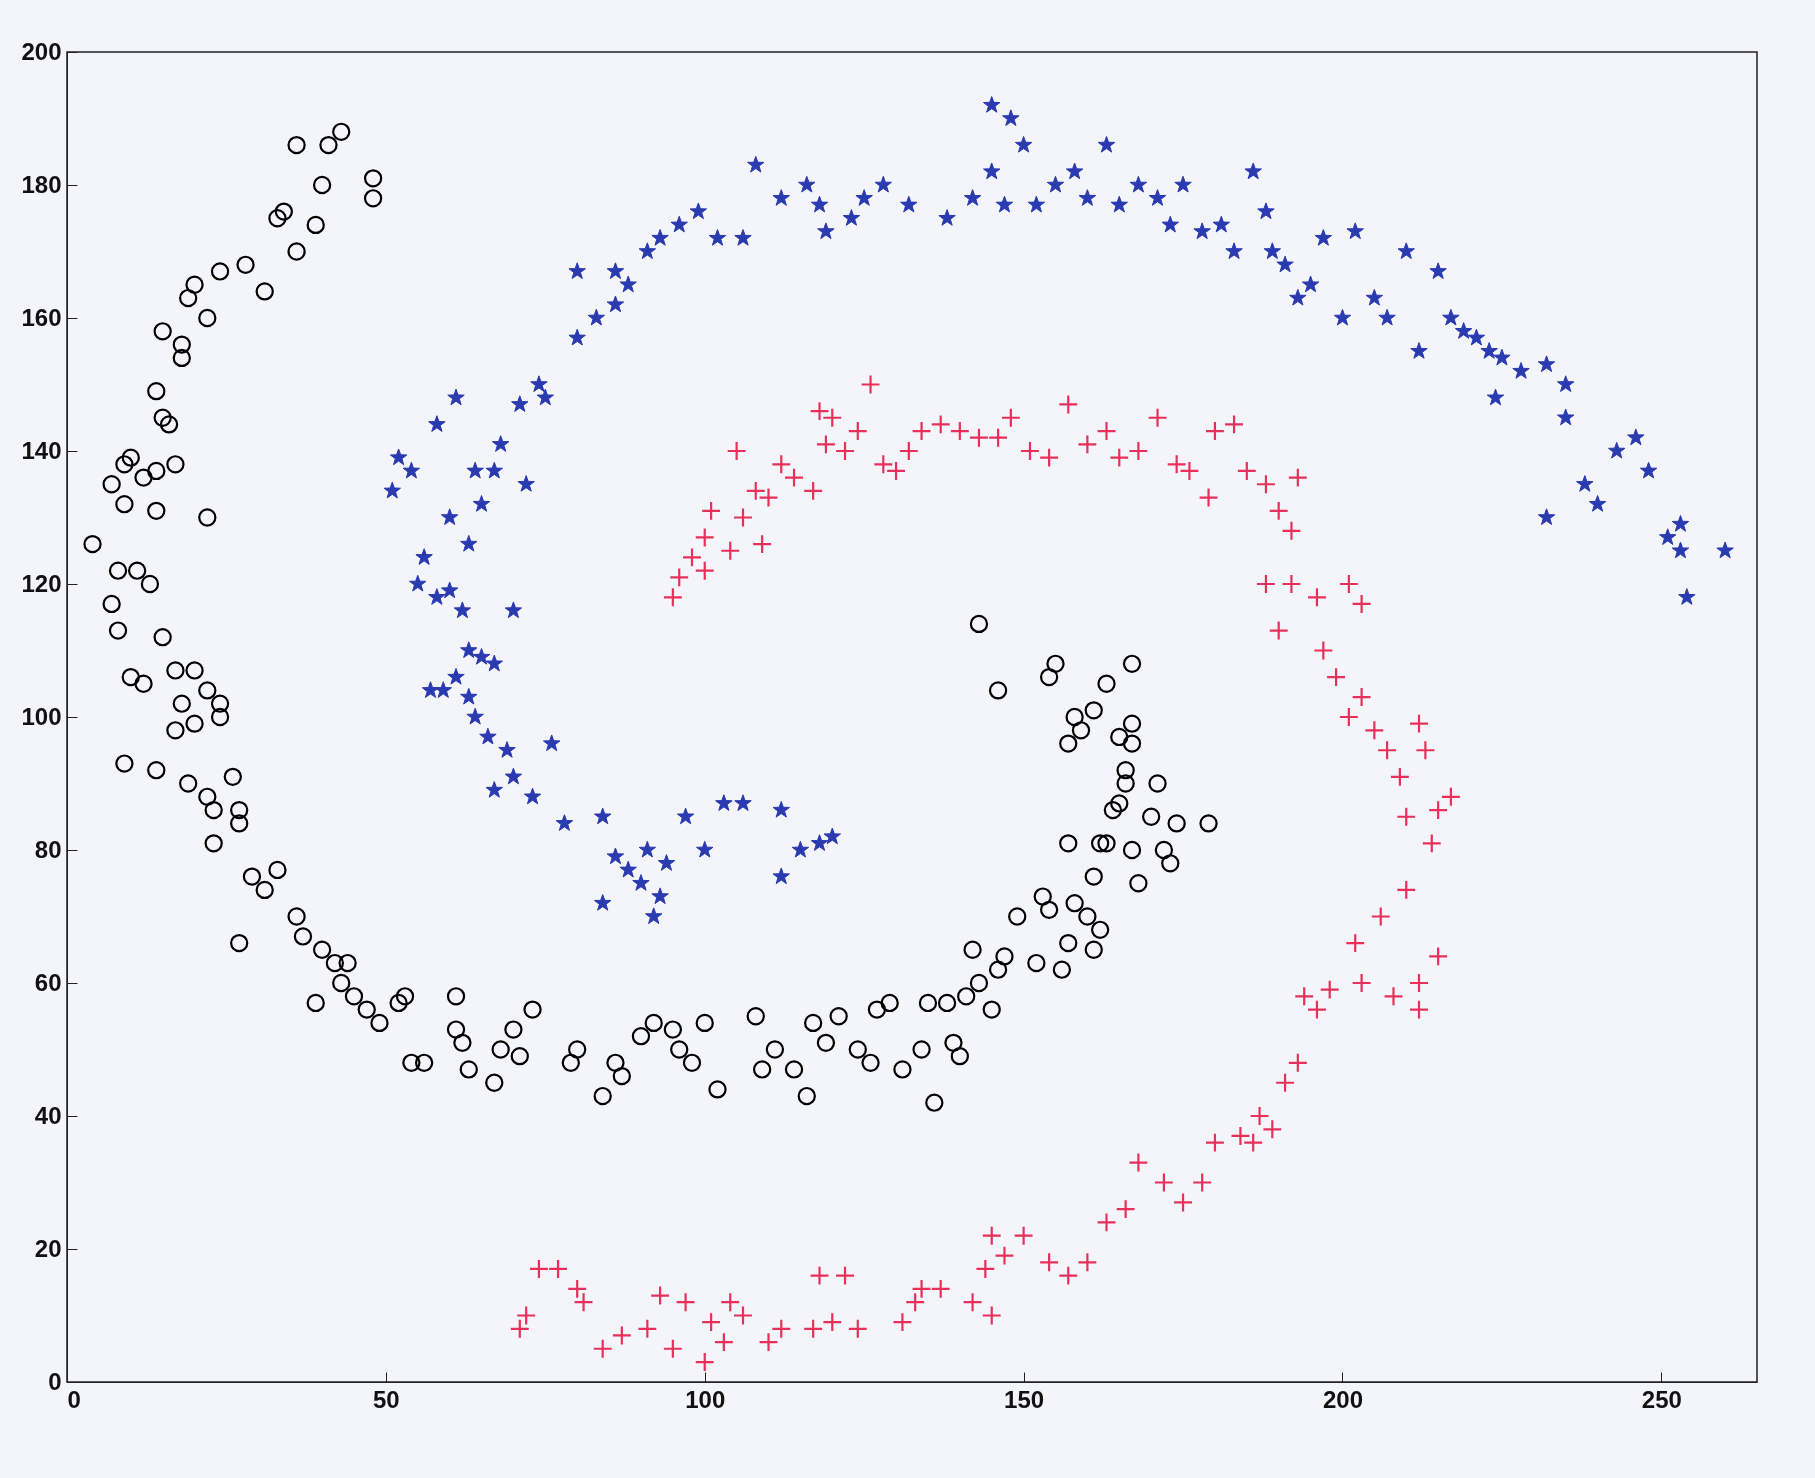 The image size is (1815, 1478). I want to click on x-tick-label: 100, so click(705, 1399).